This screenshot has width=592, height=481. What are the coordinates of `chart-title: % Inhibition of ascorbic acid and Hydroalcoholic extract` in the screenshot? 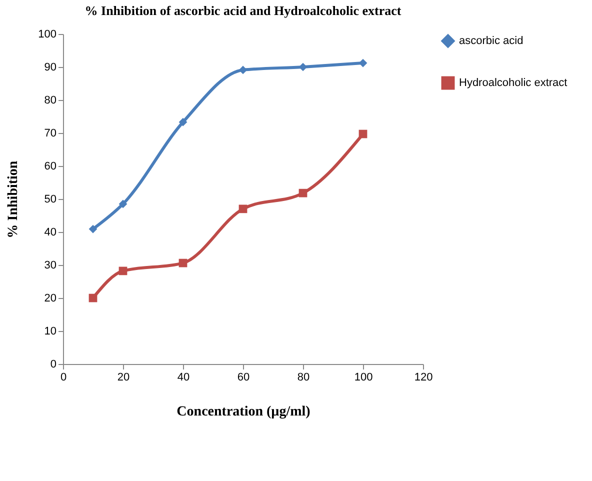 It's located at (243, 10).